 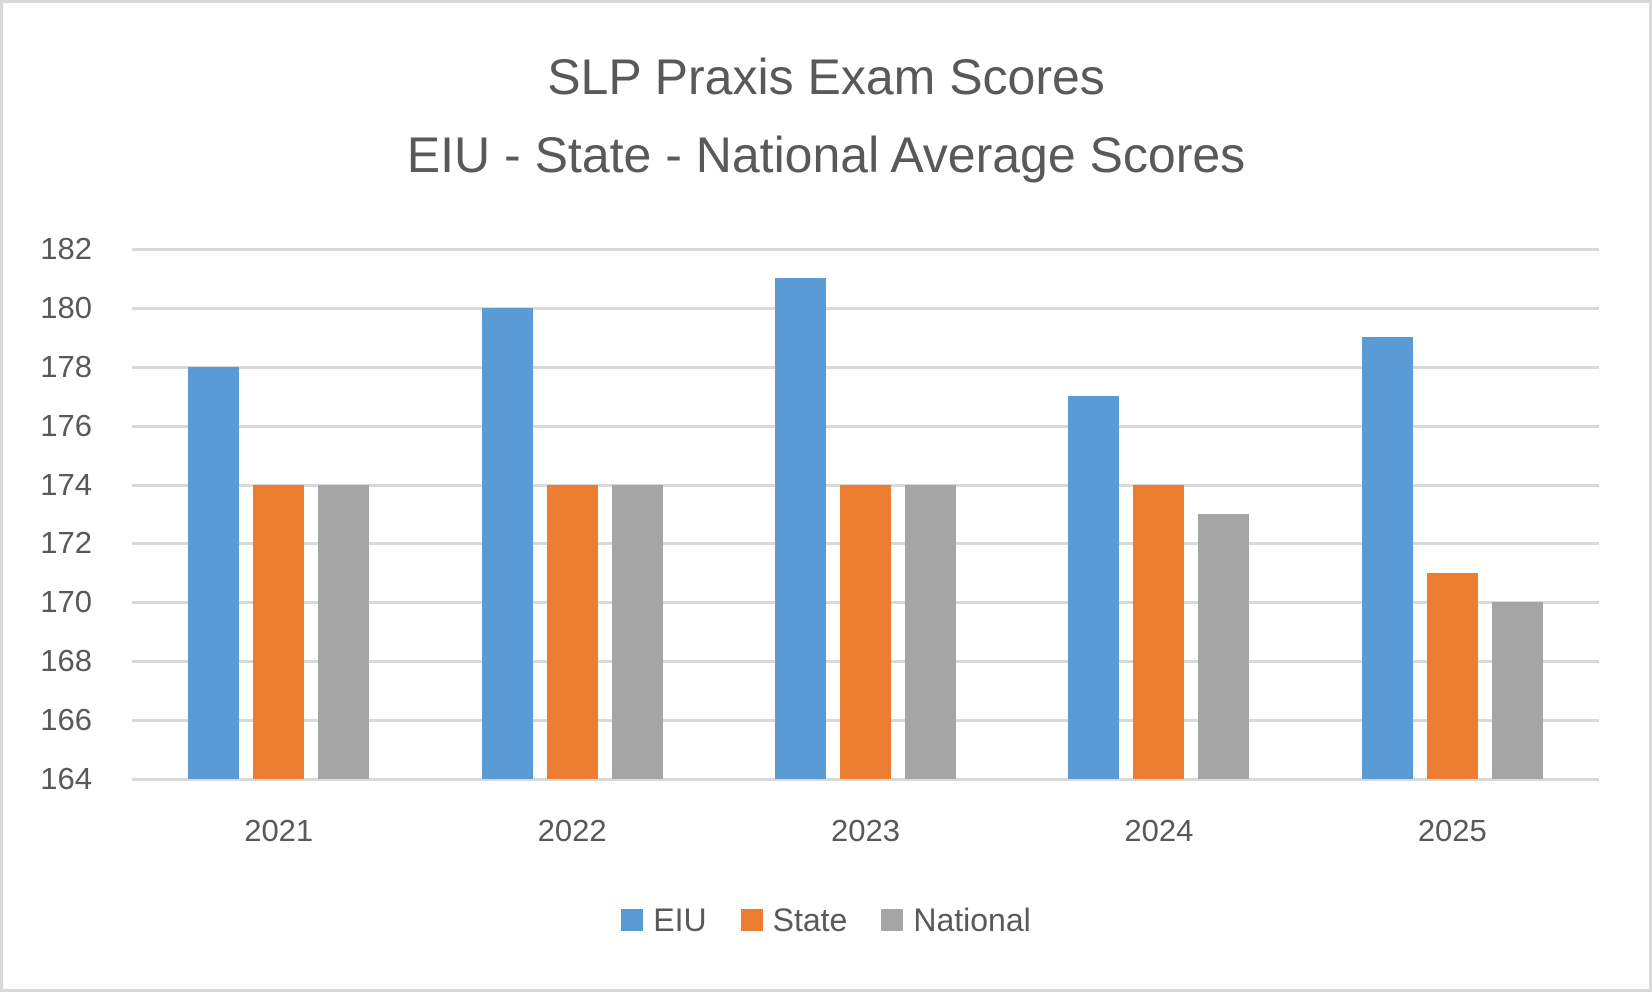 I want to click on bar-national-2024, so click(x=1224, y=646).